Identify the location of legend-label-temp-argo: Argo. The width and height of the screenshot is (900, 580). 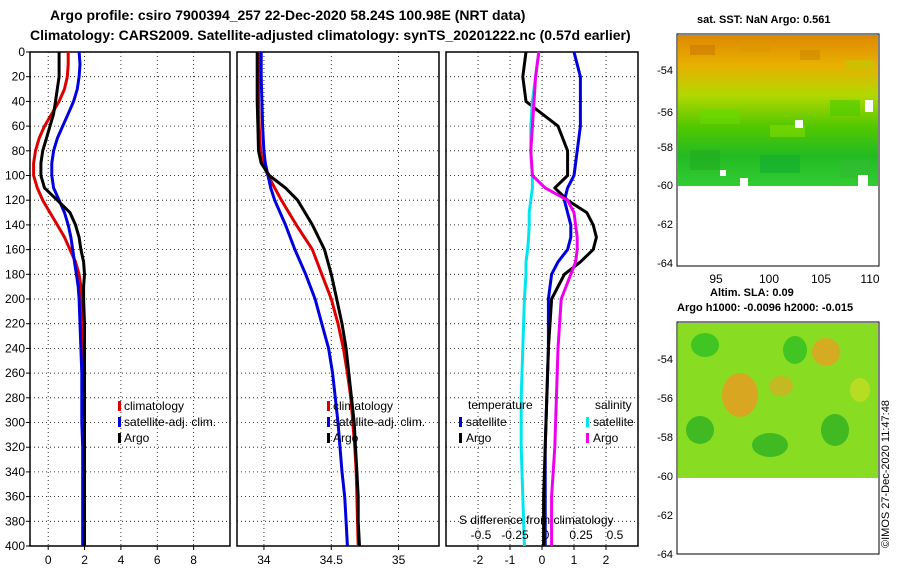
(479, 438).